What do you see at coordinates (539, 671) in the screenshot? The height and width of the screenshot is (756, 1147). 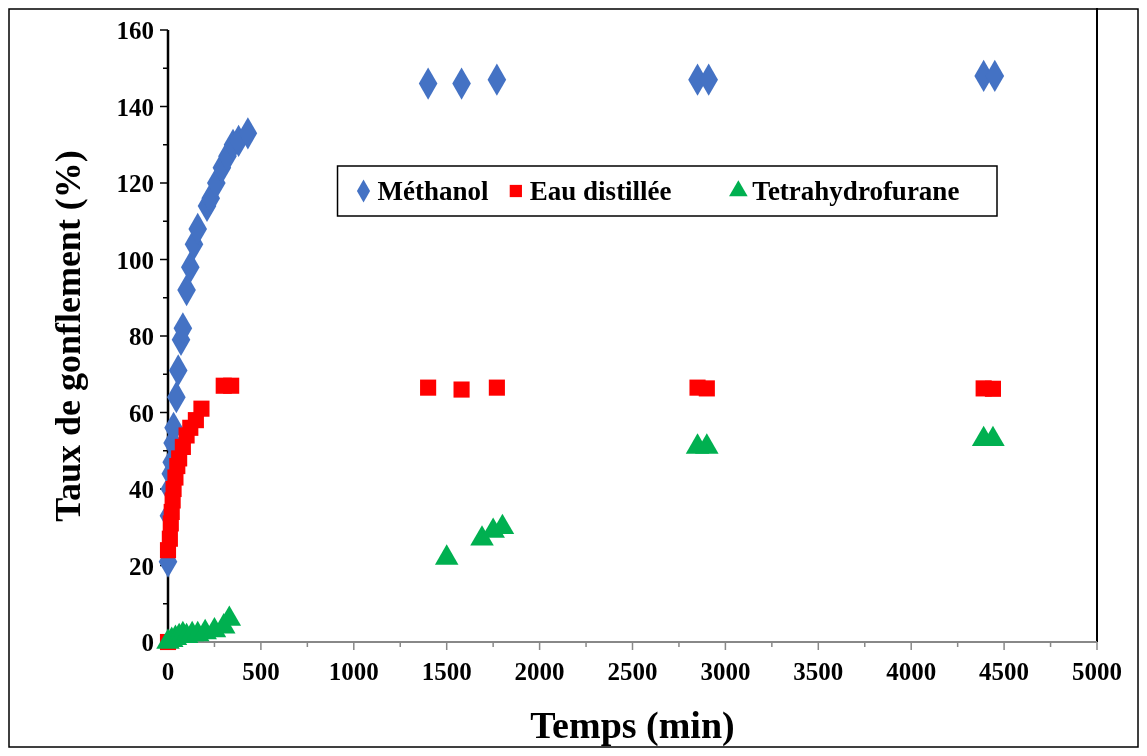 I see `x-tick-label: 2000` at bounding box center [539, 671].